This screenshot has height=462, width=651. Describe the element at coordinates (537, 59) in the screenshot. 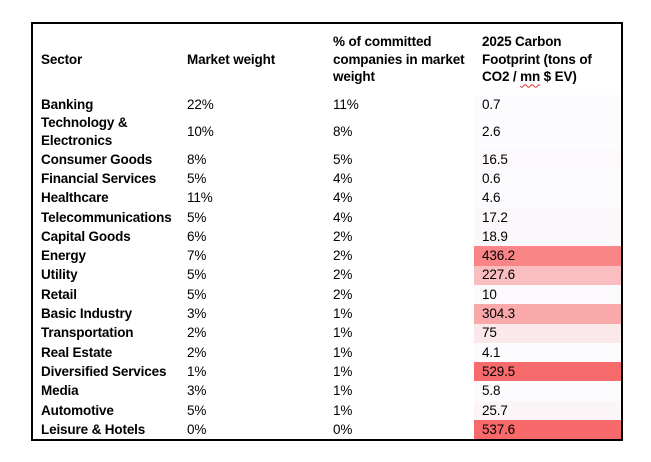

I see `footprint-header-pre: 2025 Carbon Footprint (tons of CO2 /` at that location.